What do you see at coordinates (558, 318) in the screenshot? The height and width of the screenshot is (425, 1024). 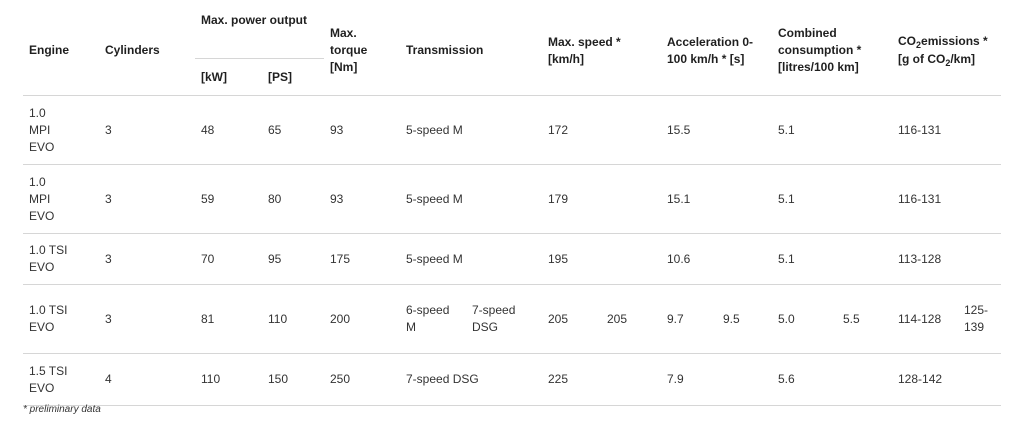 I see `speed-option-a: 205` at bounding box center [558, 318].